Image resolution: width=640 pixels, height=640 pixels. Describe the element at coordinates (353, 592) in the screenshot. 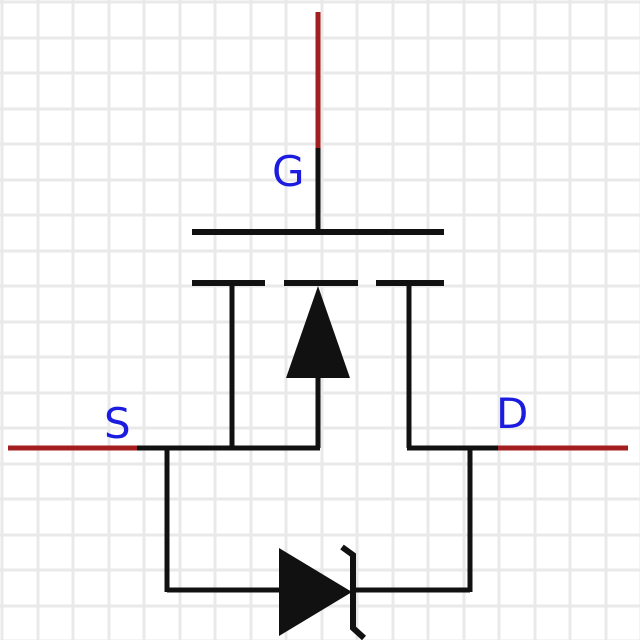

I see `zener-diode-bar` at that location.